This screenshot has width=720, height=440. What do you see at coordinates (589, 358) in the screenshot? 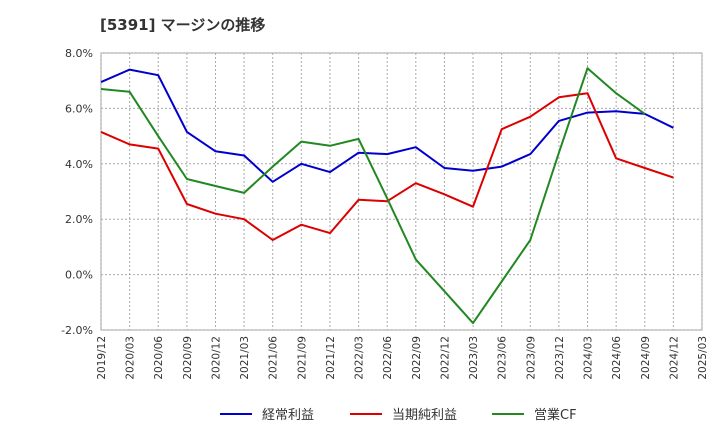
I see `x-tick-label: 2024/03` at bounding box center [589, 358].